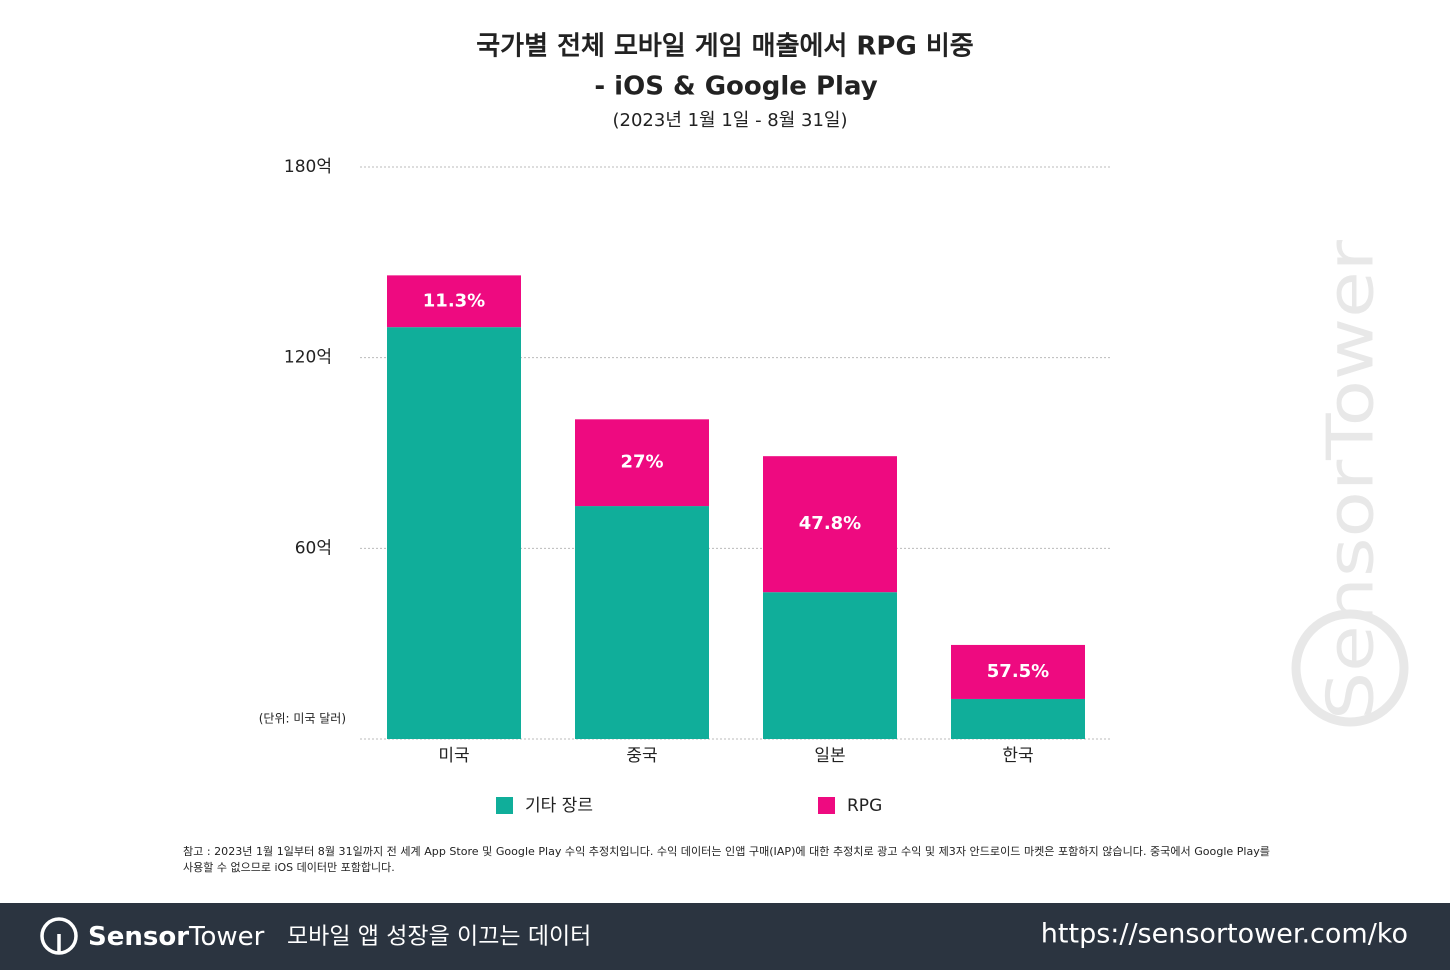 Image resolution: width=1450 pixels, height=970 pixels. Describe the element at coordinates (453, 756) in the screenshot. I see `x-tick-label: 미국` at that location.